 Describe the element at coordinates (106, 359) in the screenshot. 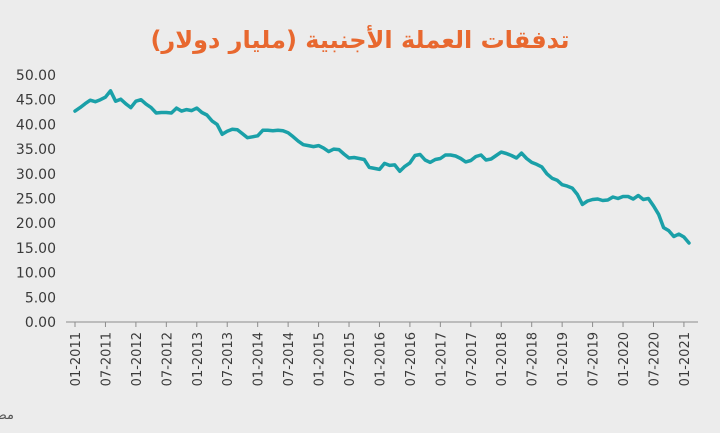

I see `x-tick-label: 07-2011` at that location.